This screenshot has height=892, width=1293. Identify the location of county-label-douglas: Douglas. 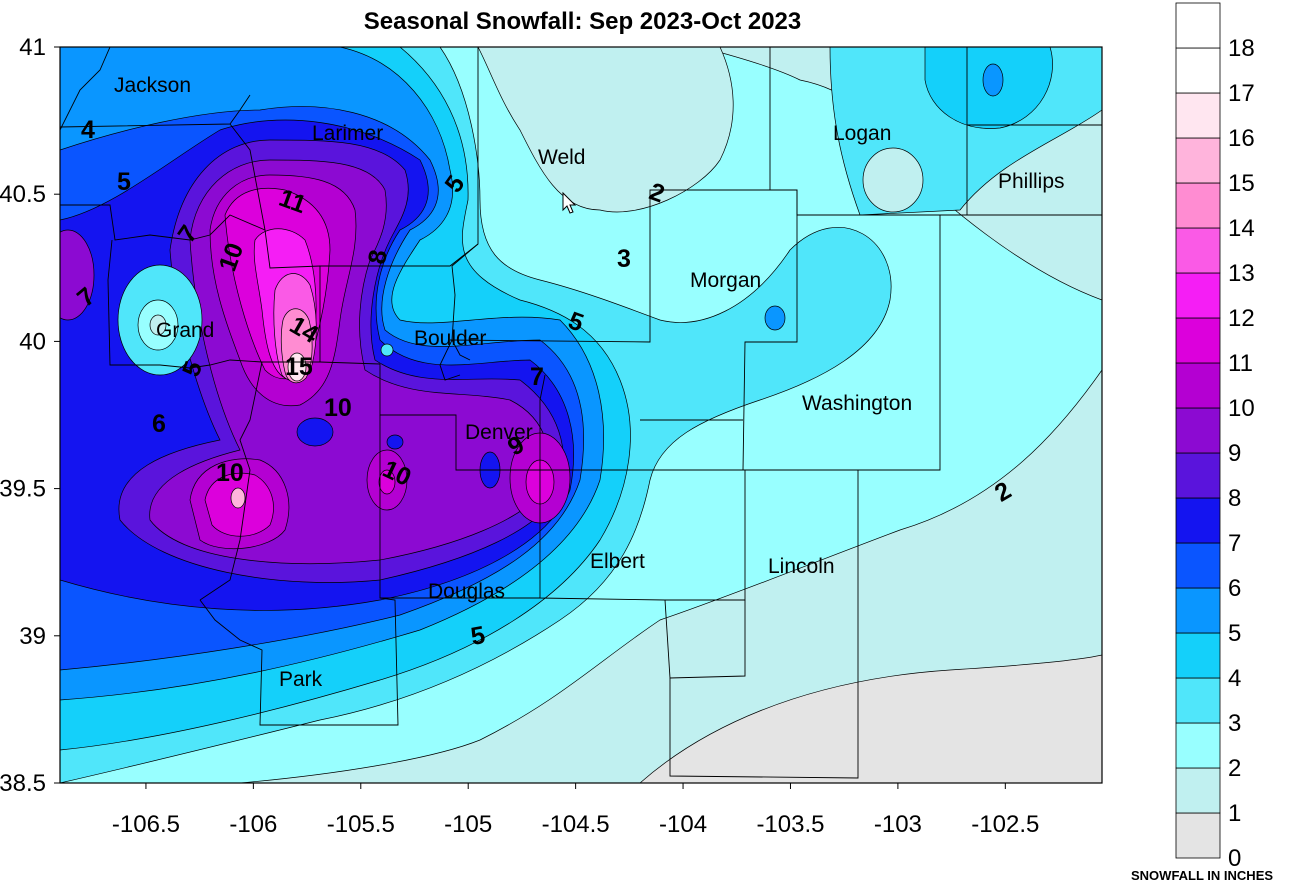
(466, 591).